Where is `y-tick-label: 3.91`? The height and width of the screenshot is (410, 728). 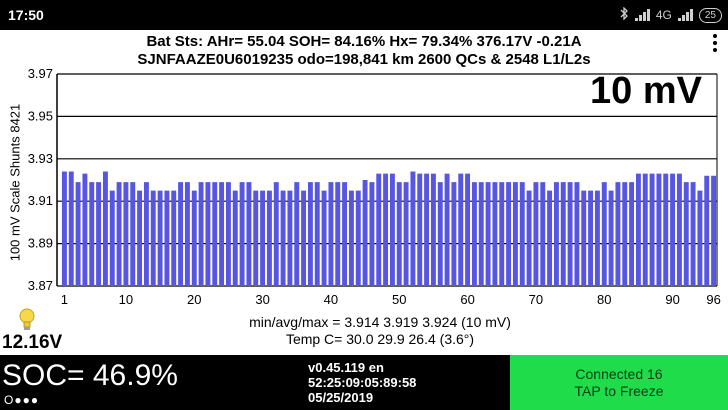
y-tick-label: 3.91 is located at coordinates (40, 200).